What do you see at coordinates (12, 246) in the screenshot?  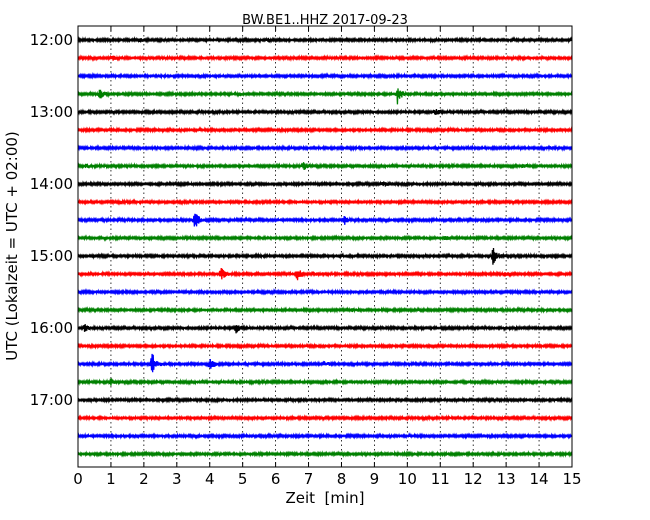 I see `y-axis-label: UTC (Lokalzeit = UTC + 02:00)` at bounding box center [12, 246].